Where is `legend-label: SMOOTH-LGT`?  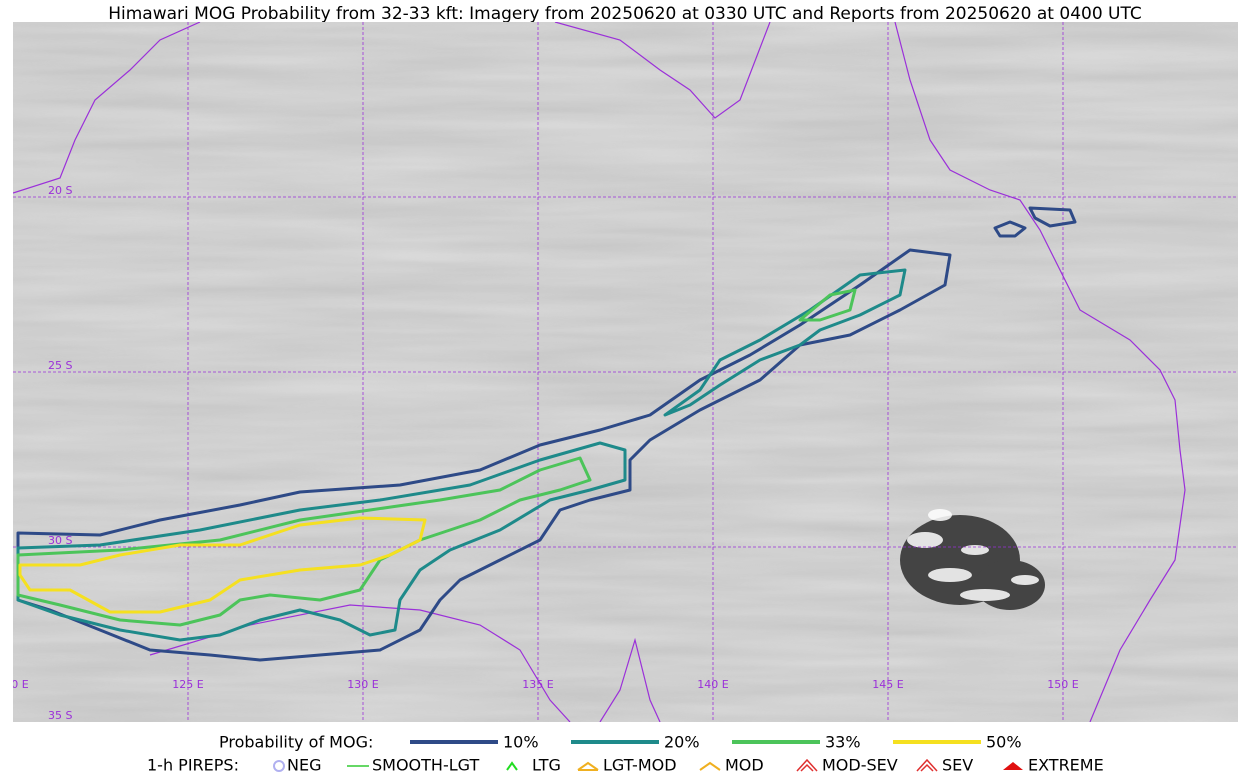
legend-label: SMOOTH-LGT is located at coordinates (425, 765).